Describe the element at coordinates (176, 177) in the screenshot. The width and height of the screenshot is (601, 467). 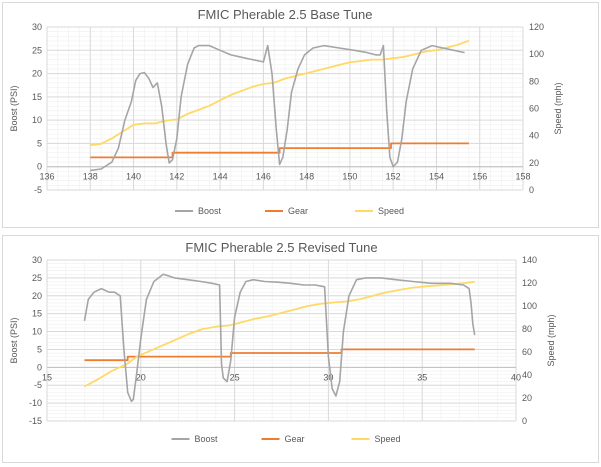
I see `x-tick-label: 142` at that location.